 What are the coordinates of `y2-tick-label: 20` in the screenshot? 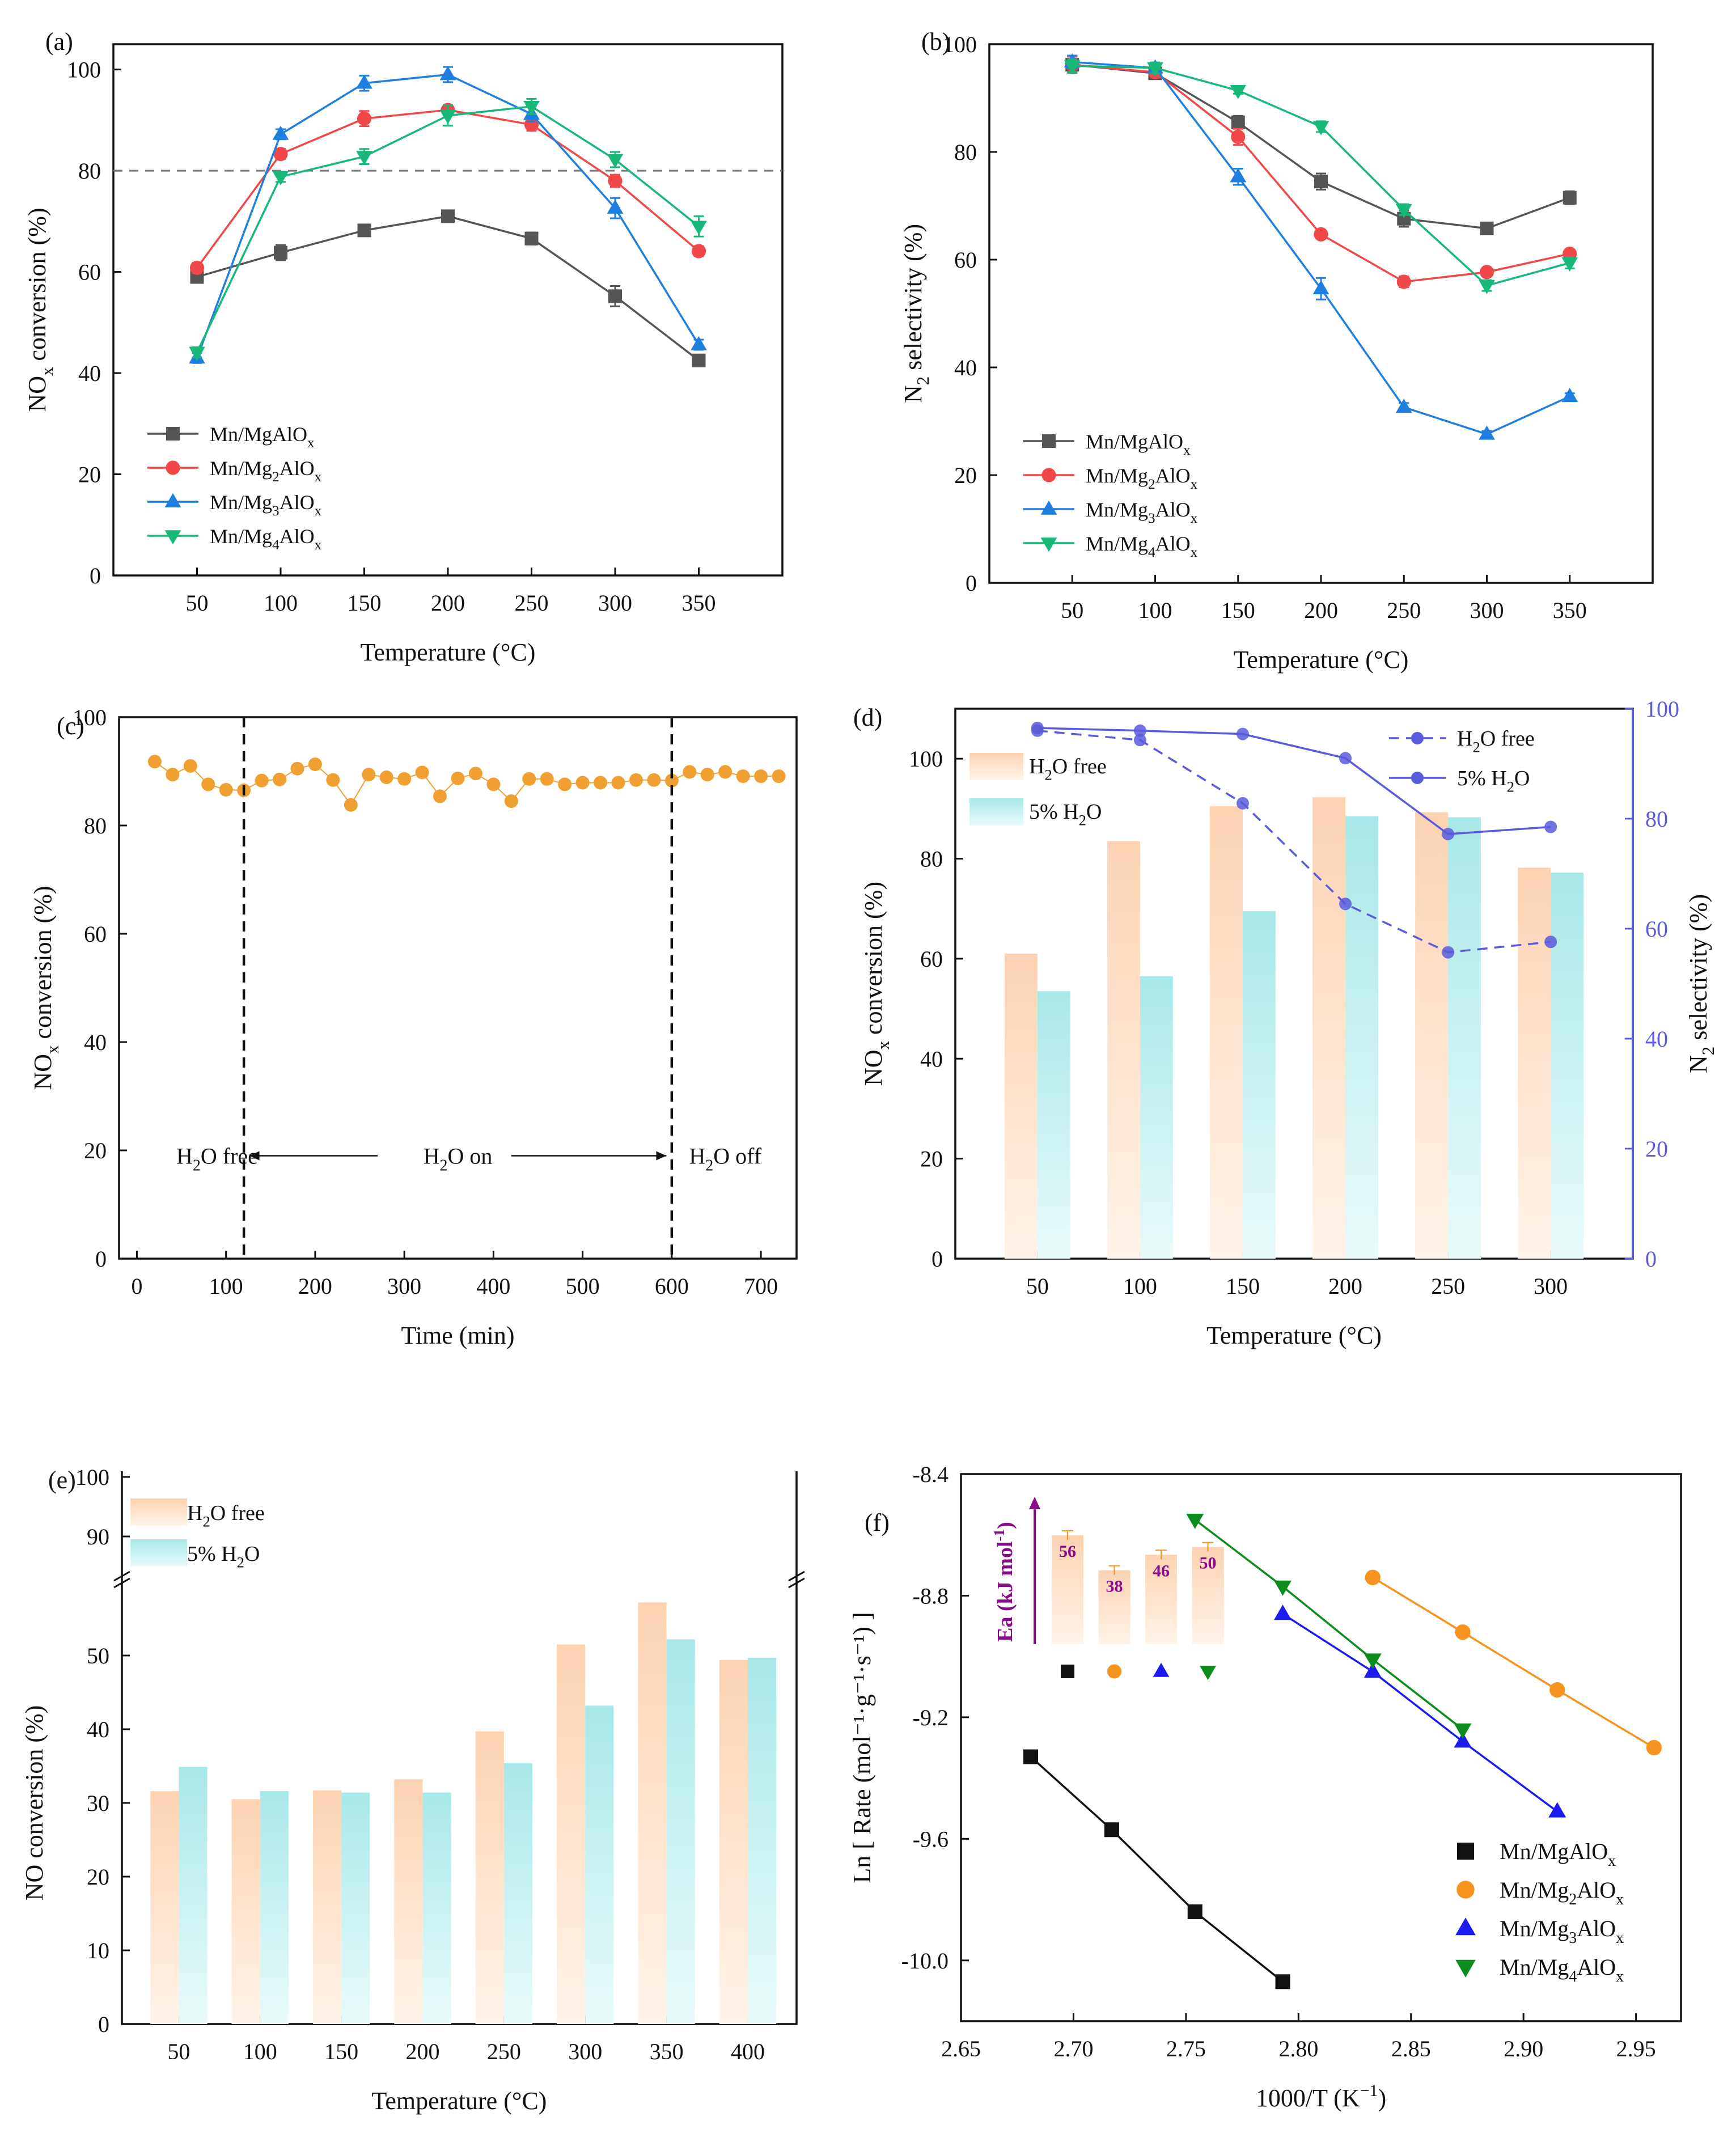 It's located at (1656, 1149).